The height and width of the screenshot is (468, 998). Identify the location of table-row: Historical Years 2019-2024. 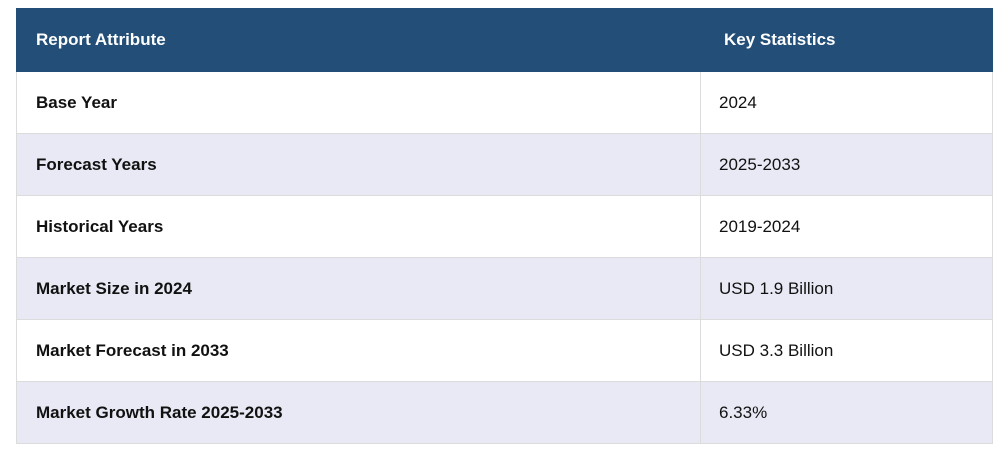
(504, 226).